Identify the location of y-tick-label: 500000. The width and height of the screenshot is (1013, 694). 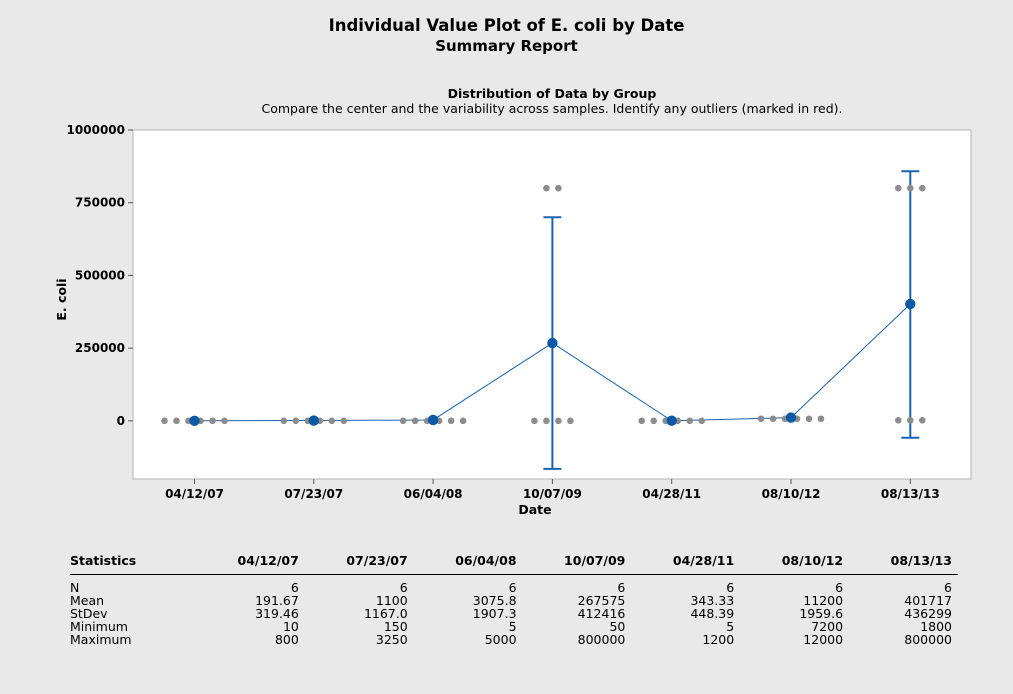
(100, 275).